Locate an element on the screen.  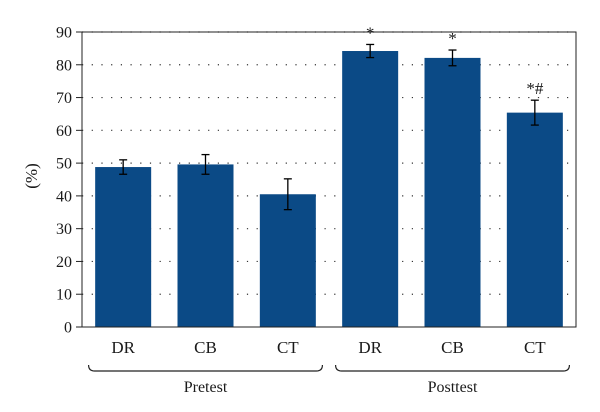
y-tick-label: 90 is located at coordinates (64, 33).